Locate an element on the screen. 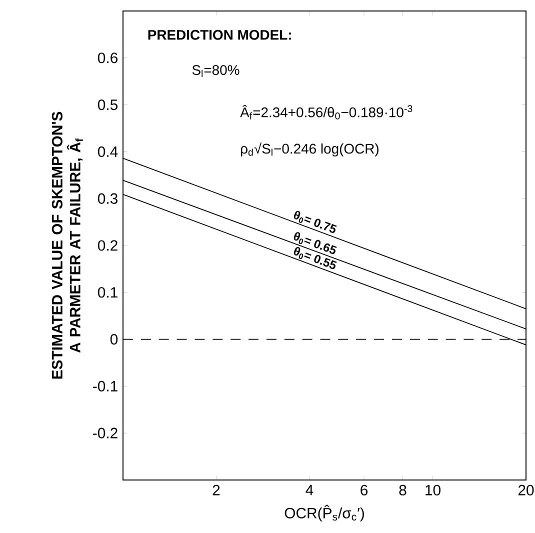 Image resolution: width=535 pixels, height=533 pixels. y-tick-label: 0.5 is located at coordinates (108, 104).